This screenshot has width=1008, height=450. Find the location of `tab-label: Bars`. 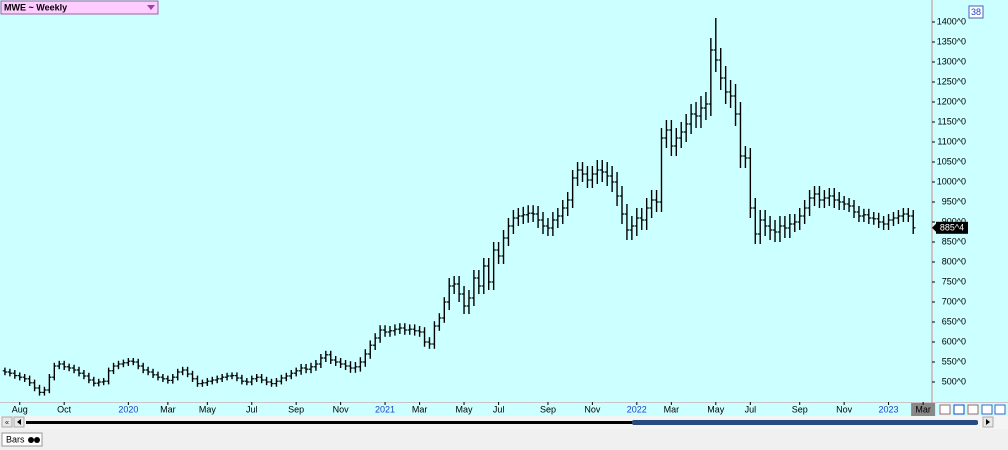

tab-label: Bars is located at coordinates (15, 439).